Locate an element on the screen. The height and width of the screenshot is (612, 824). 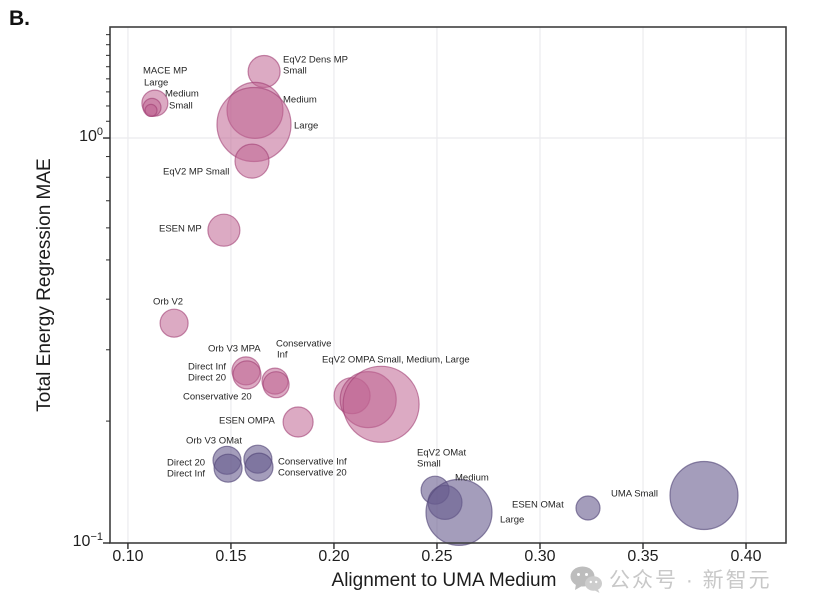
watermark: 公众号 · 新智元 is located at coordinates (671, 579).